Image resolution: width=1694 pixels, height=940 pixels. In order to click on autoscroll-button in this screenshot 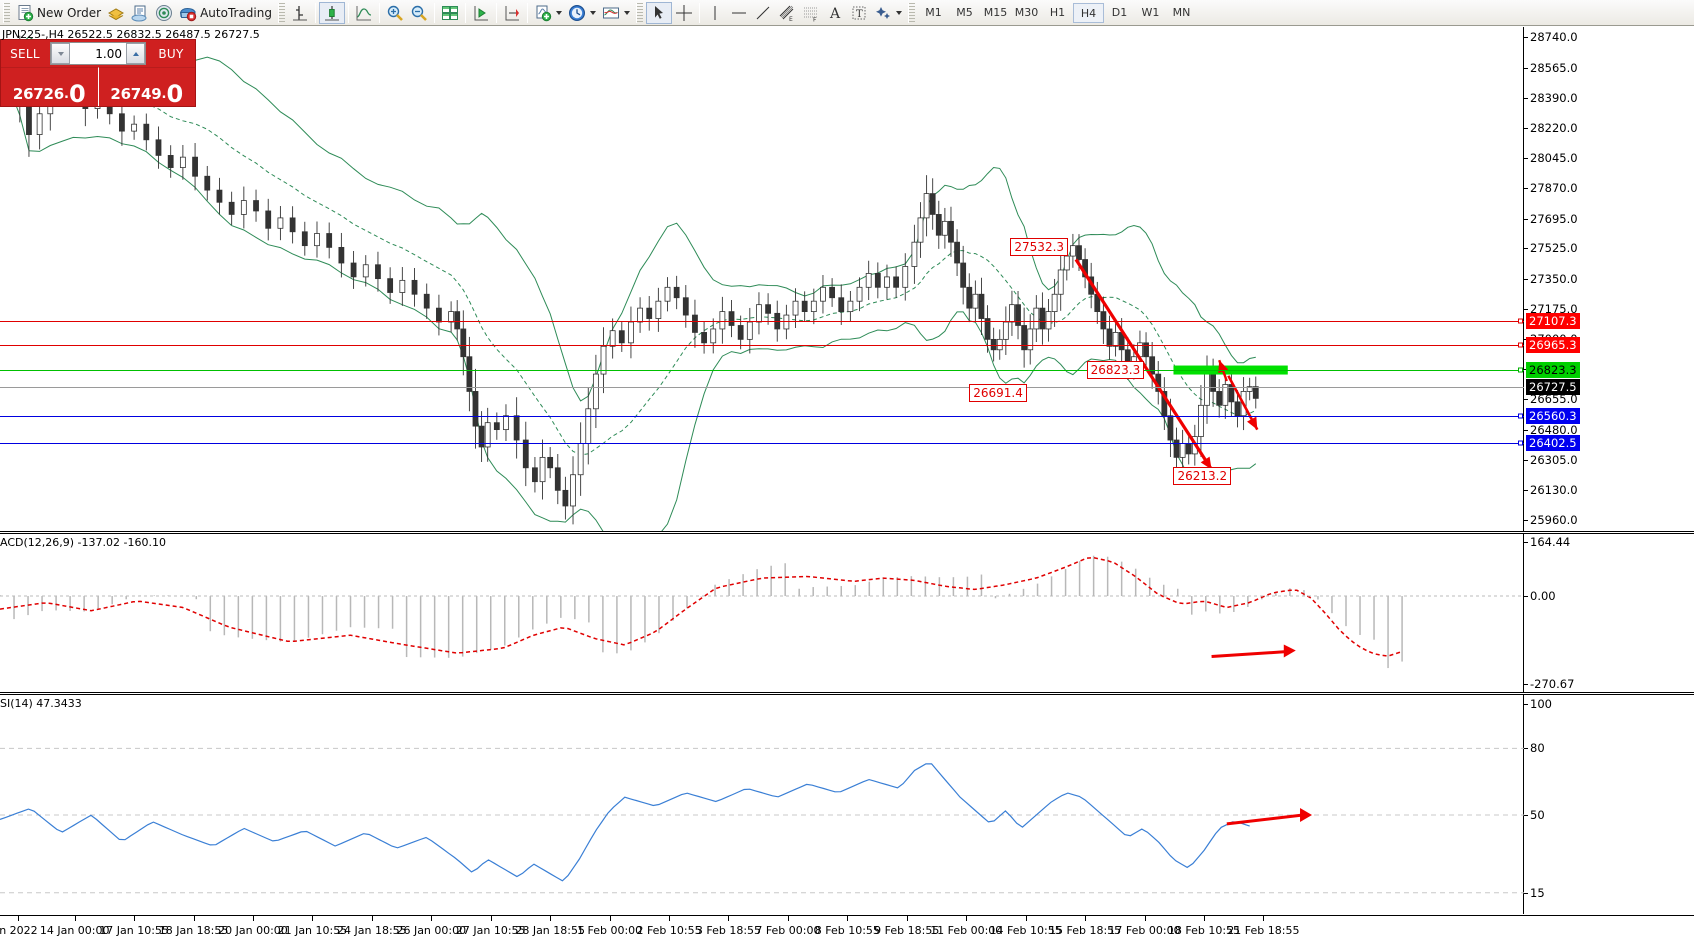, I will do `click(481, 13)`.